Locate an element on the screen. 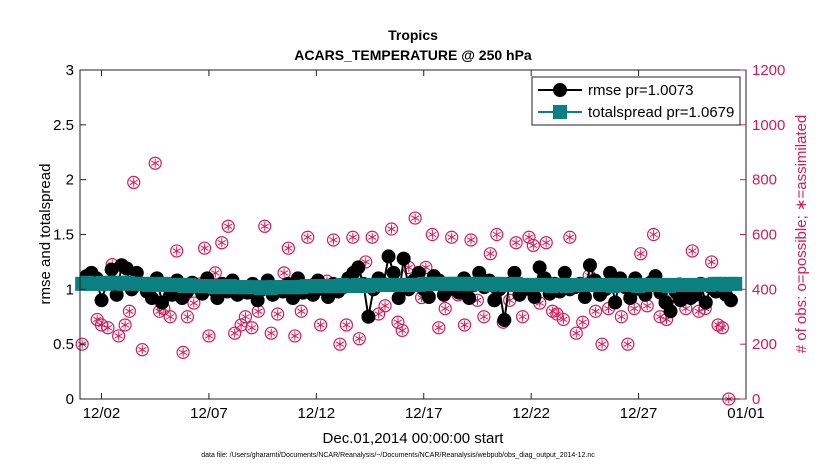  y-tick-label: 1.5 is located at coordinates (63, 235).